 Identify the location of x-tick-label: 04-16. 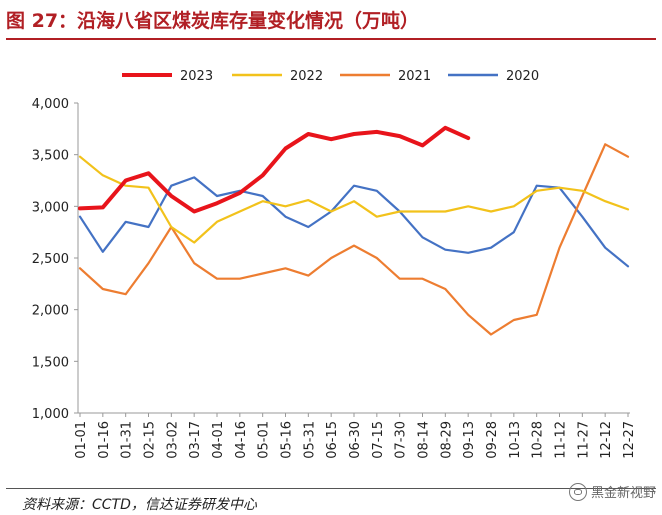
(241, 440).